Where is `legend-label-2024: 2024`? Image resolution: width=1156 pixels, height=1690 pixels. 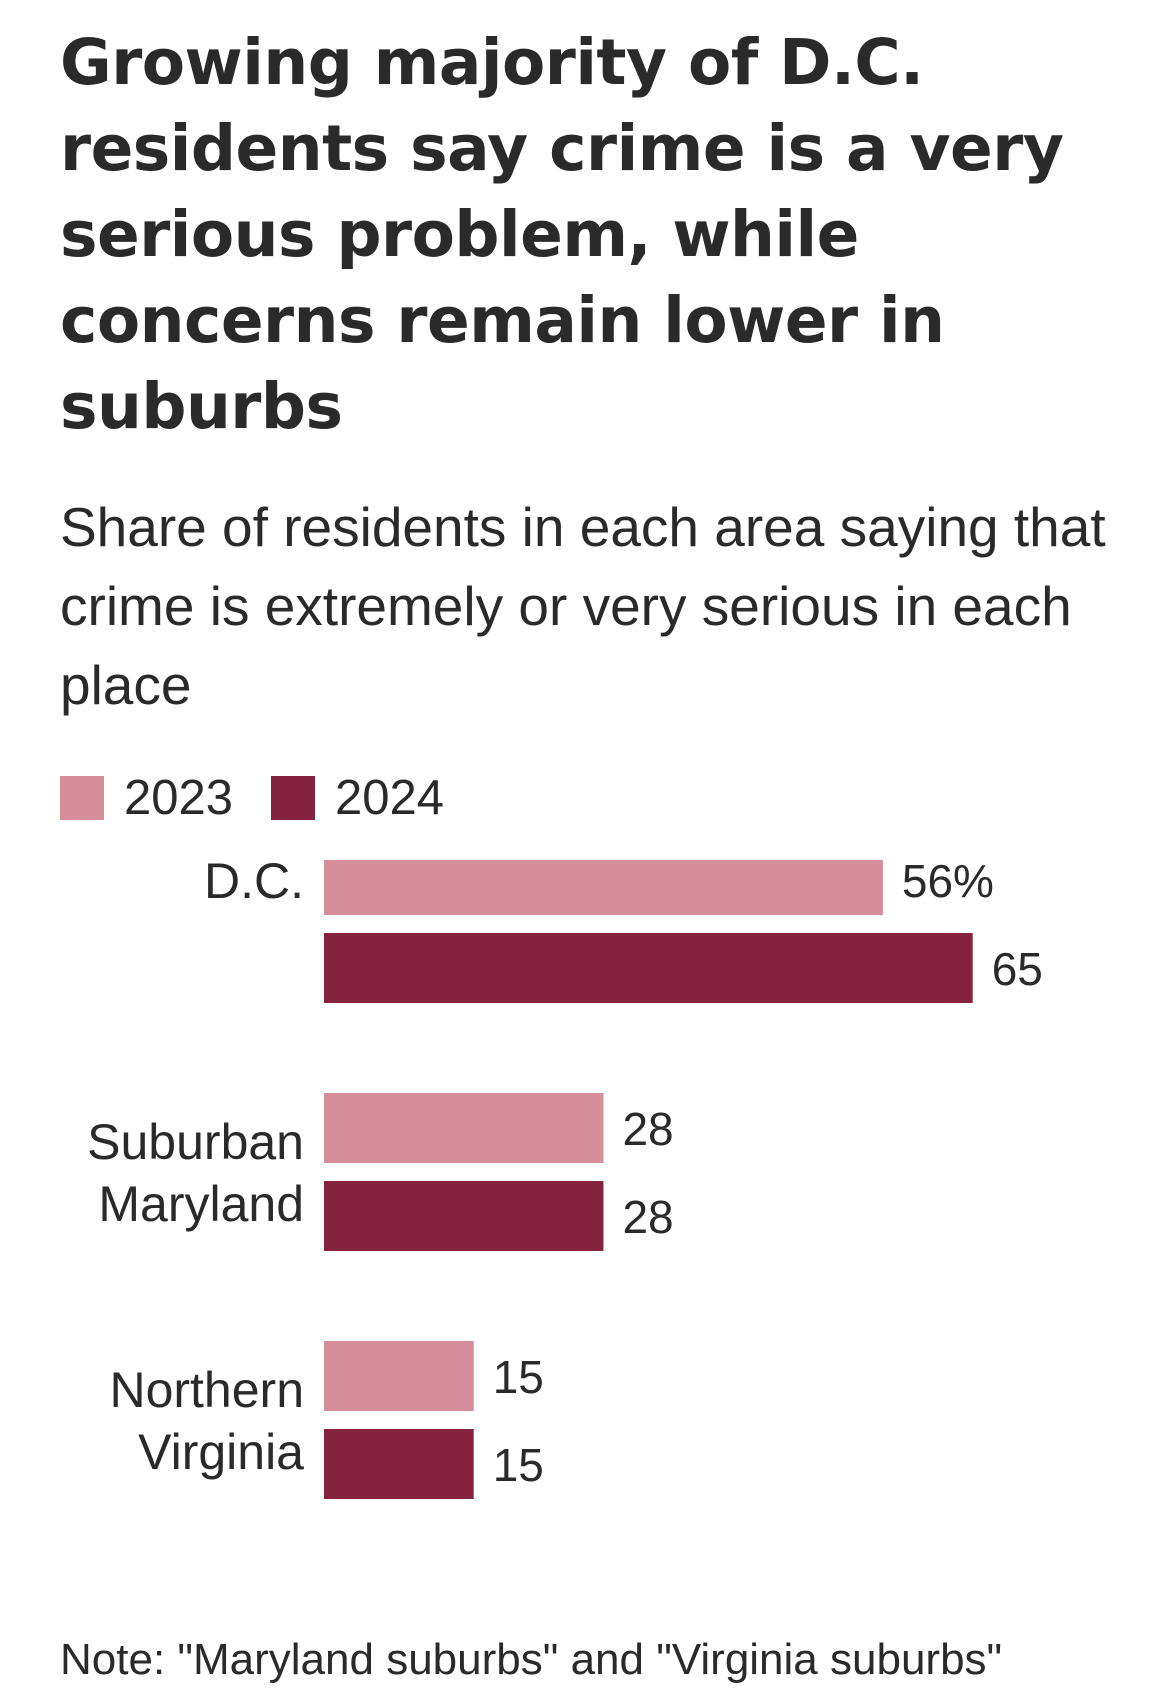
legend-label-2024: 2024 is located at coordinates (390, 798).